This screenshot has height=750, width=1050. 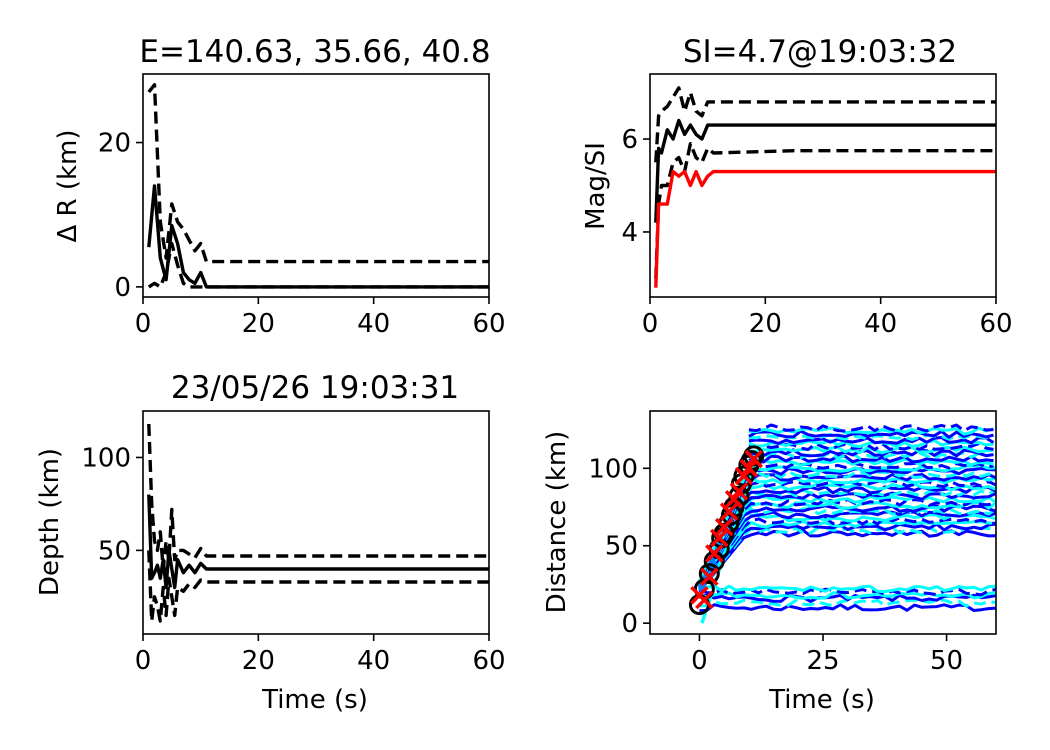 What do you see at coordinates (596, 186) in the screenshot?
I see `ylabel-mag-si: Mag/SI` at bounding box center [596, 186].